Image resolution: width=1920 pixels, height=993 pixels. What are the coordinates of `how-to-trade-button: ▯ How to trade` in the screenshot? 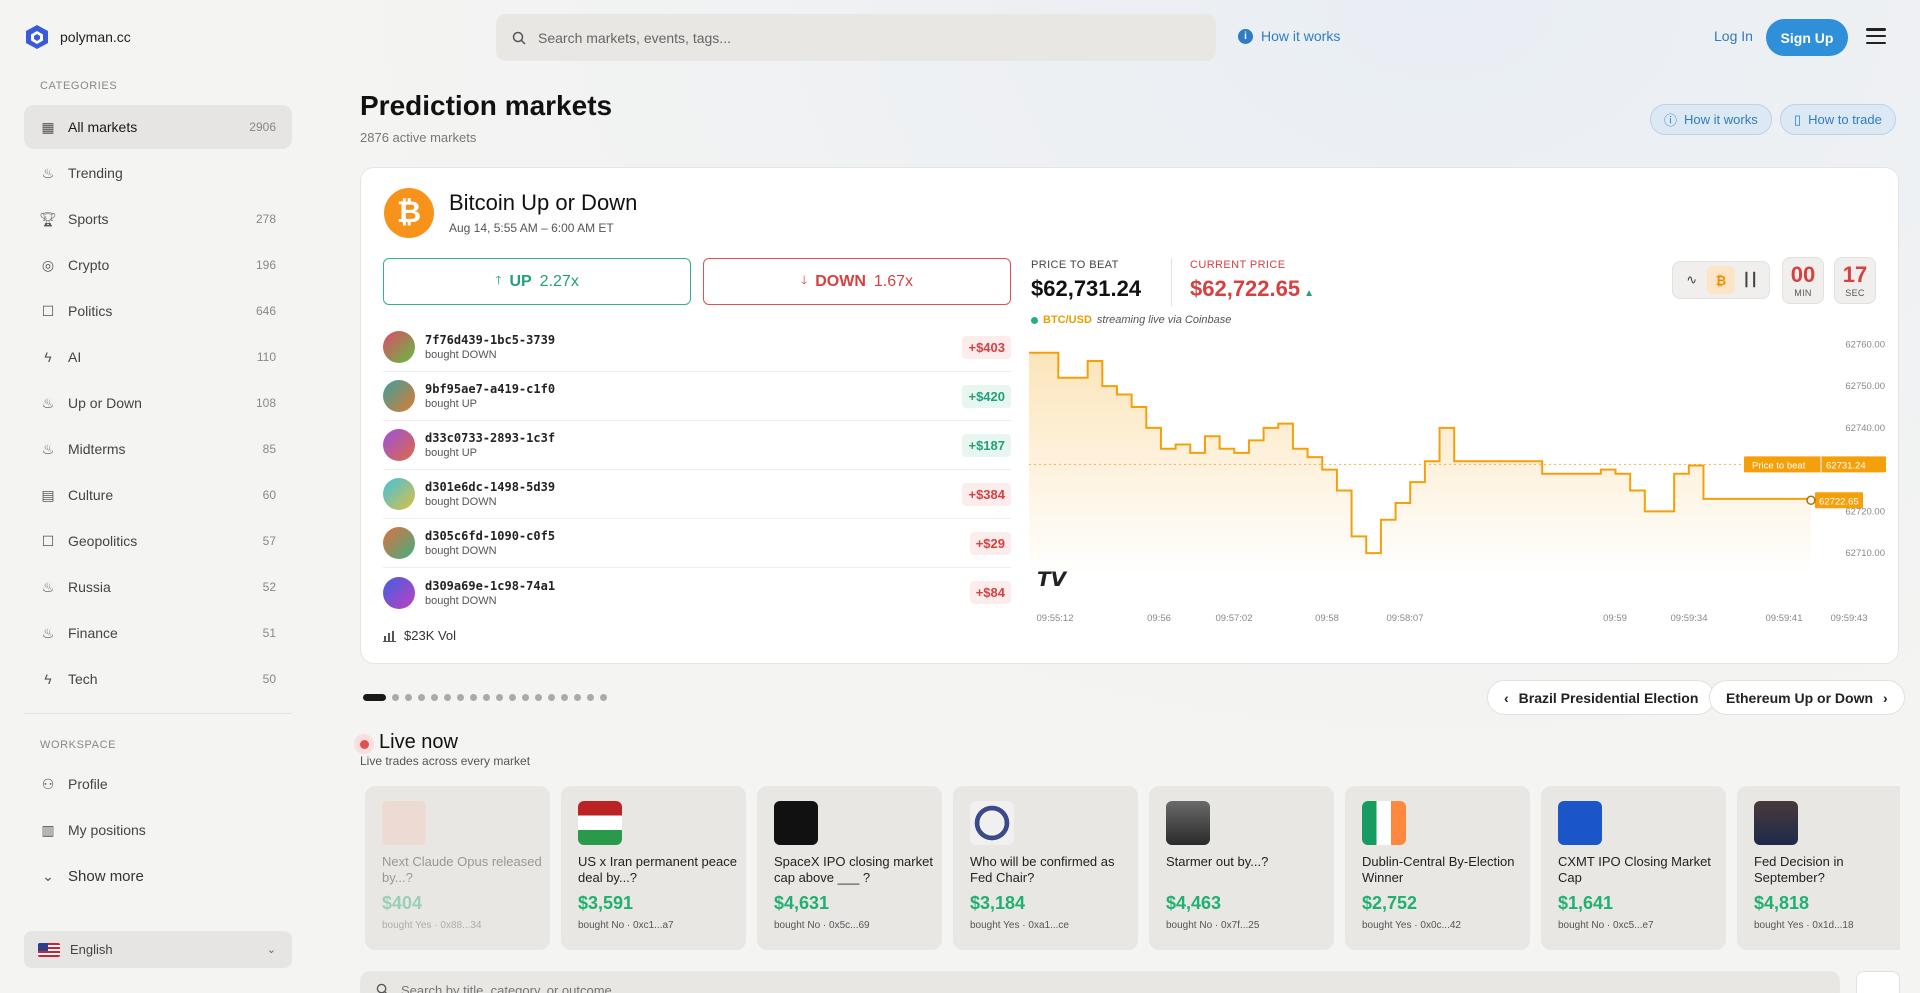 It's located at (1838, 119).